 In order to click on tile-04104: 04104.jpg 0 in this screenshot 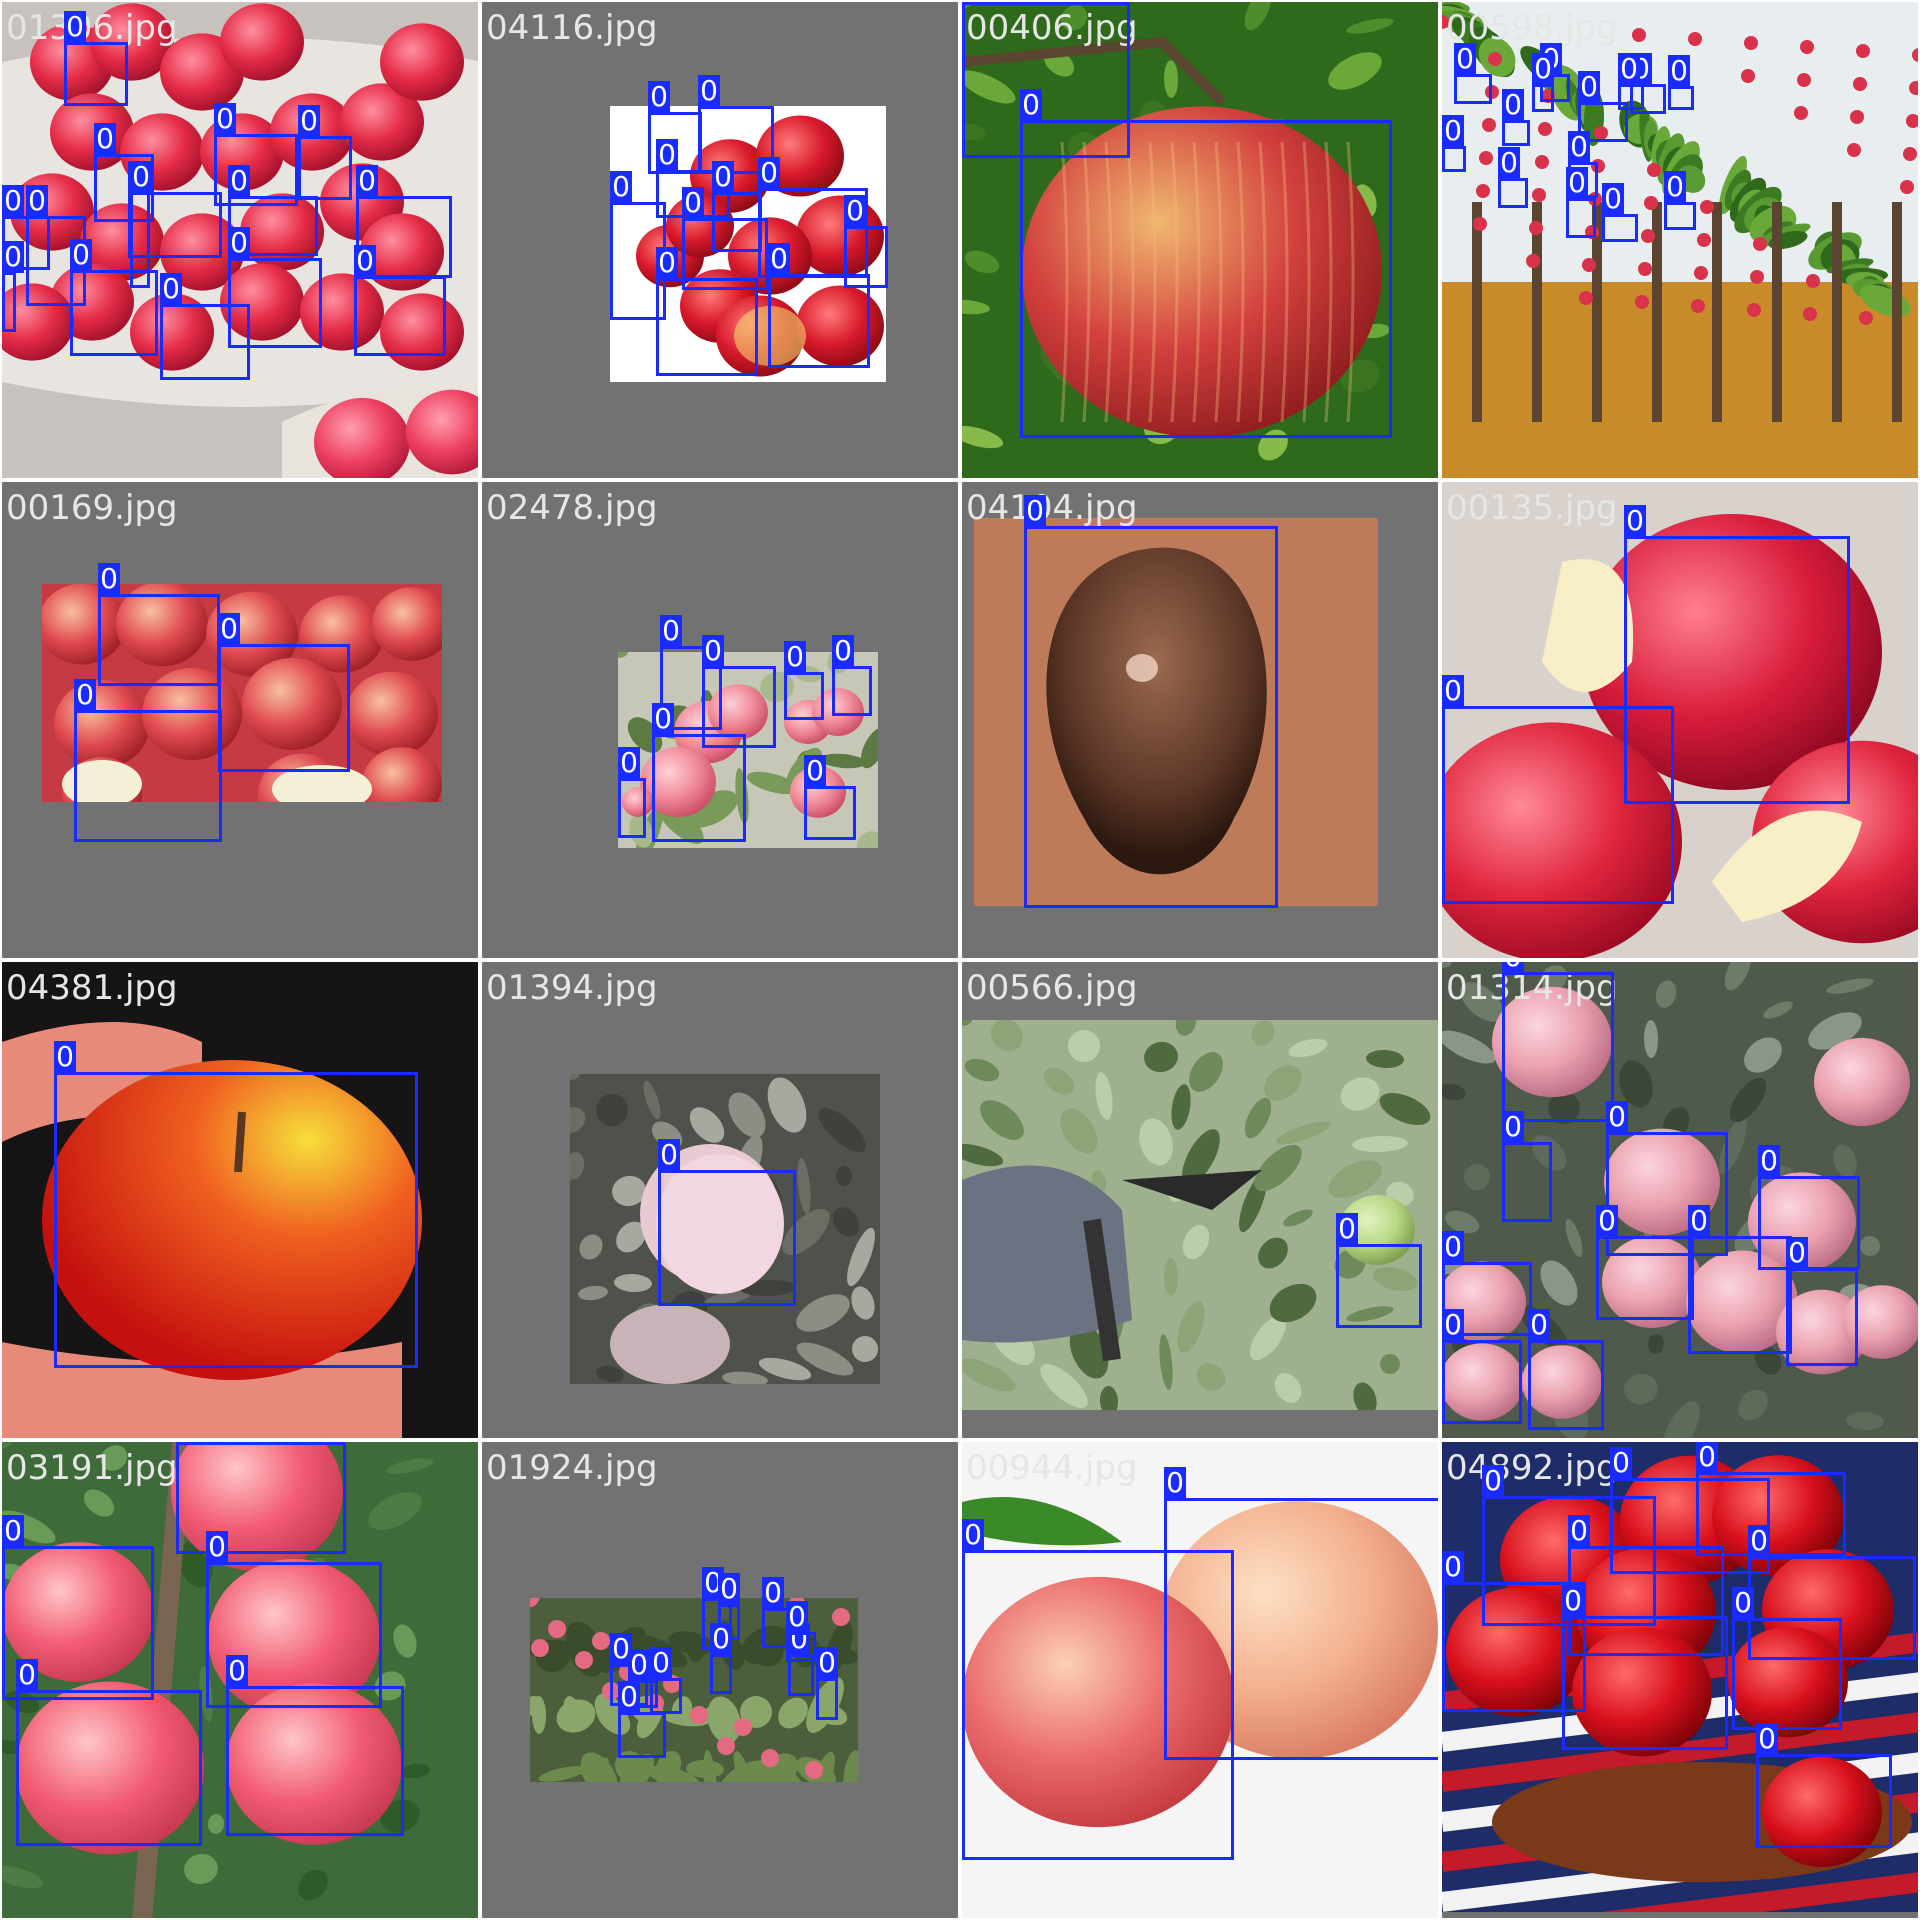, I will do `click(1200, 720)`.